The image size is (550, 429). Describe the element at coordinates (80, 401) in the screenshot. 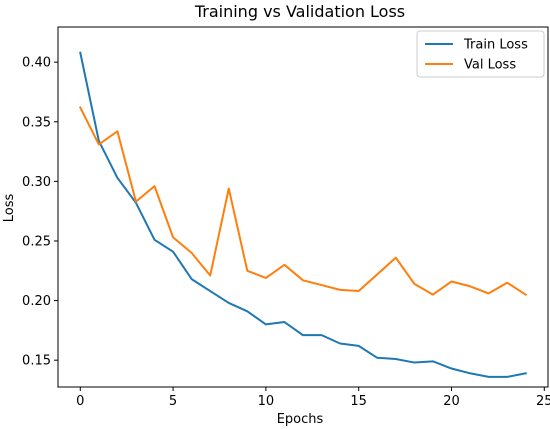

I see `x-tick-label: 0` at that location.